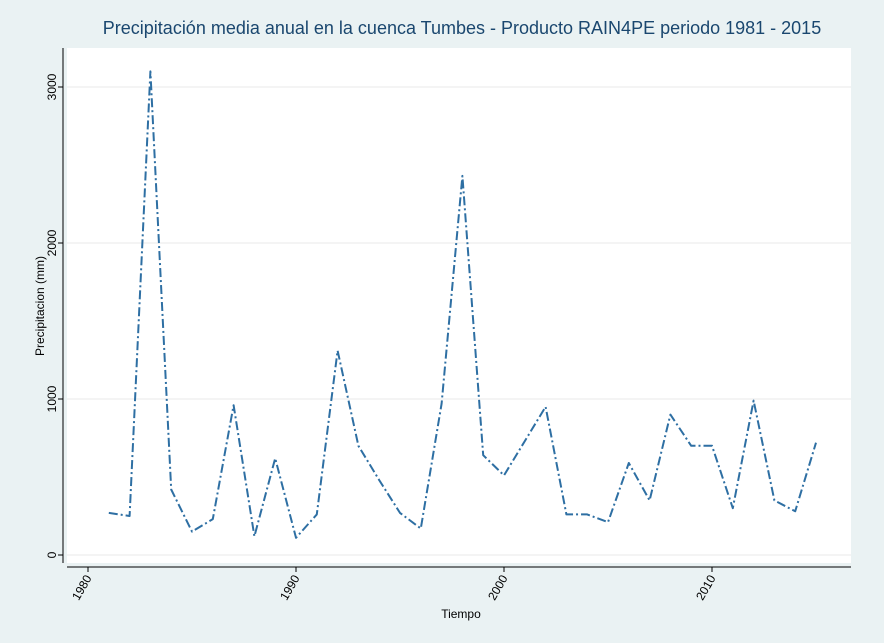 This screenshot has height=643, width=884. Describe the element at coordinates (290, 587) in the screenshot. I see `x-tick-label-1990: 1990` at that location.